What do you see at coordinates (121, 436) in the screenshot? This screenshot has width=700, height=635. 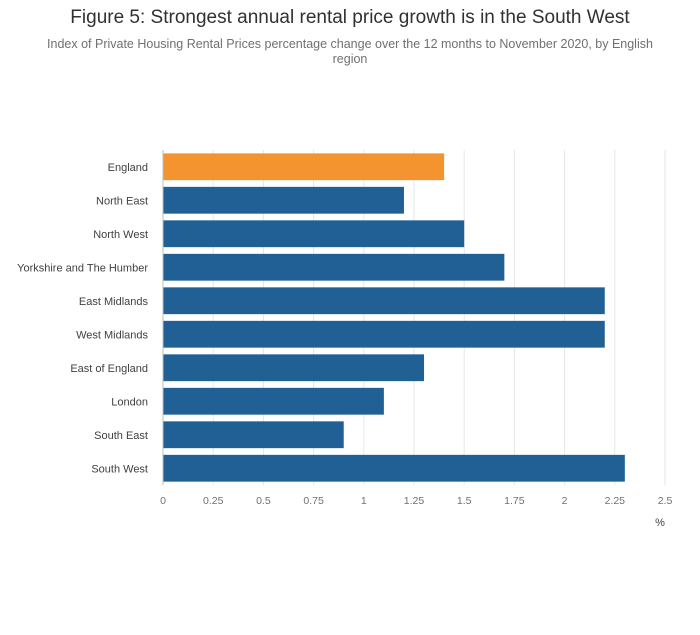 I see `y-category-label: South East` at bounding box center [121, 436].